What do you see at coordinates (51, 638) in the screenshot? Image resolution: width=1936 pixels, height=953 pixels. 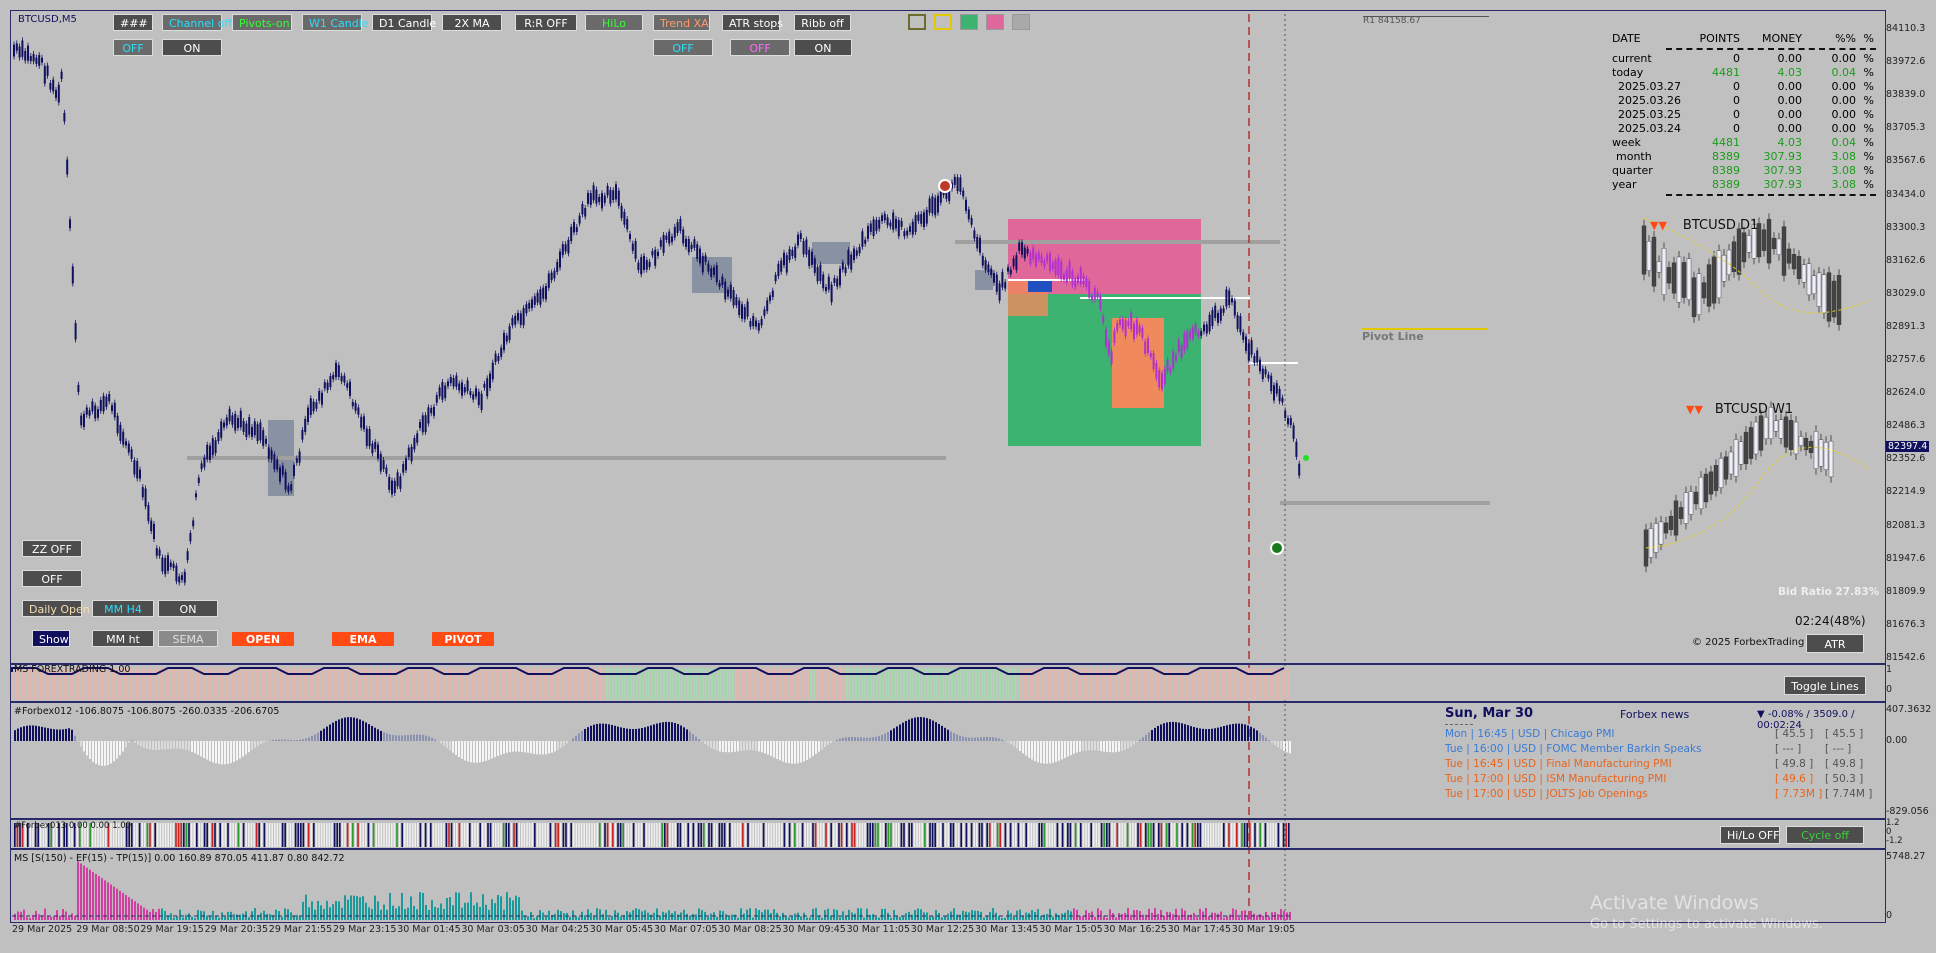 I see `show-button: Show` at bounding box center [51, 638].